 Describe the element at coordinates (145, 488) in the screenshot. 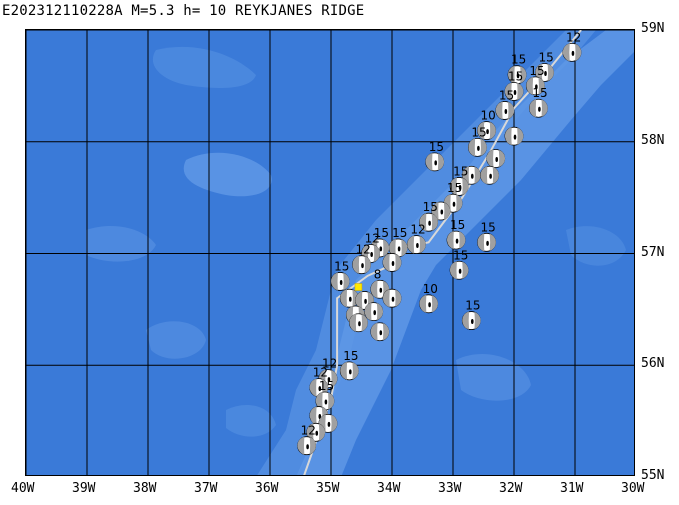

I see `longitude-label: 38W` at that location.